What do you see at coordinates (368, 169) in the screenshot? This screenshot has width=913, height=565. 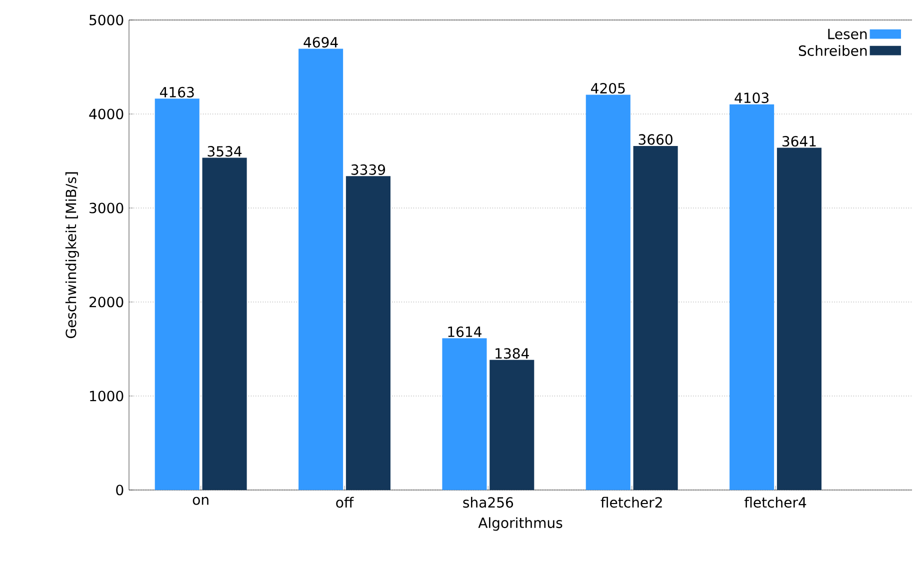 I see `data-label: 3339` at bounding box center [368, 169].